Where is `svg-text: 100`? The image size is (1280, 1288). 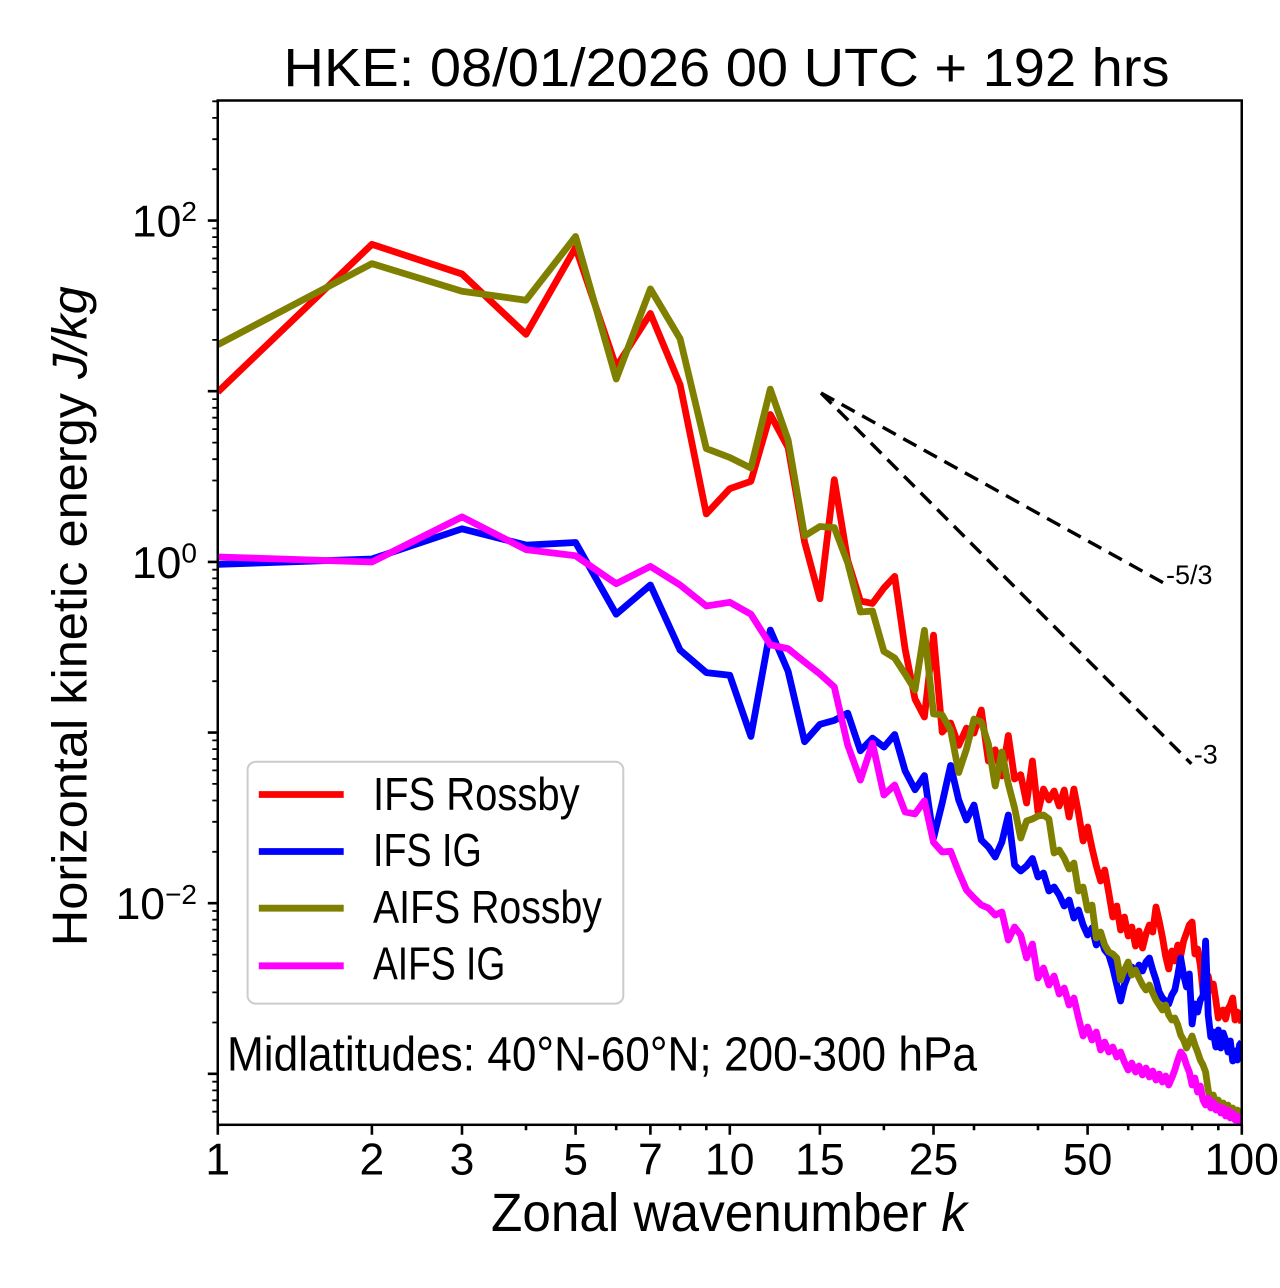
svg-text: 100 is located at coordinates (1242, 1159).